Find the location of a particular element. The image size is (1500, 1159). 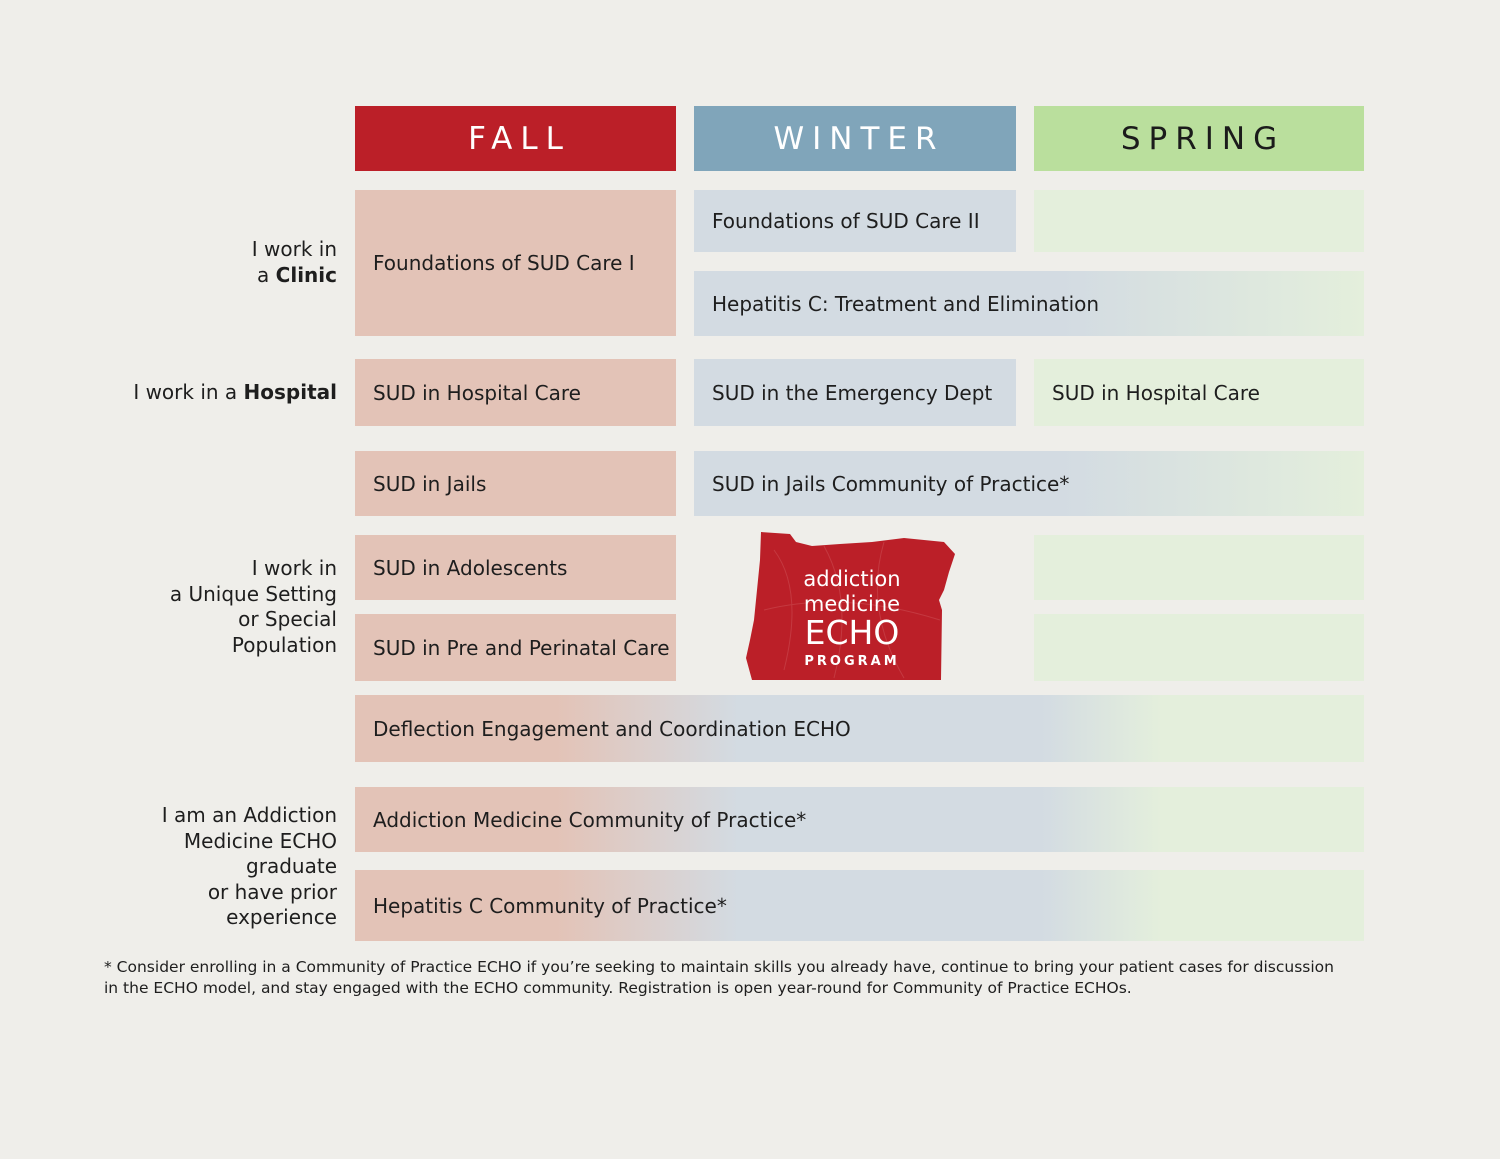

row-label-unique-line3: or Special is located at coordinates (287, 619).